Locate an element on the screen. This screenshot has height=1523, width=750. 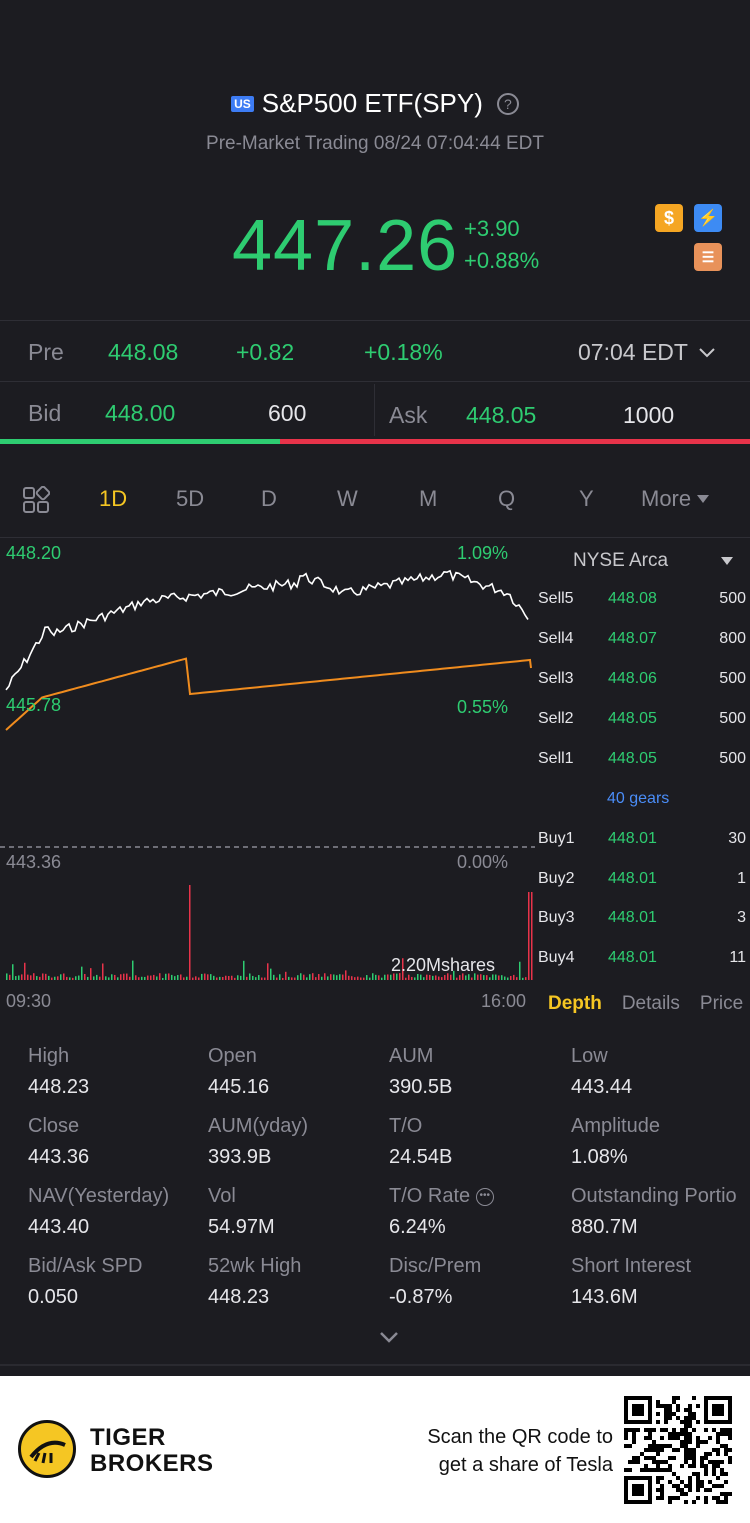
qr-code-icon is located at coordinates (678, 1450).